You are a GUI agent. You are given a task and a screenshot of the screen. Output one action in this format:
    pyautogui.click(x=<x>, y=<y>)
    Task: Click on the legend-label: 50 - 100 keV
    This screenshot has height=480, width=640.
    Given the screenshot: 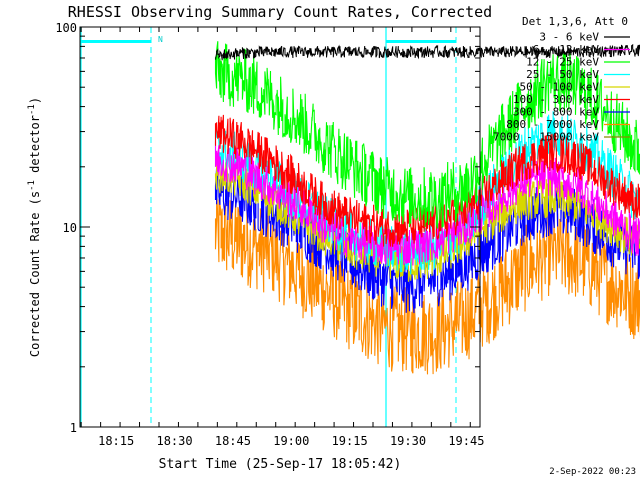 What is the action you would take?
    pyautogui.click(x=560, y=87)
    